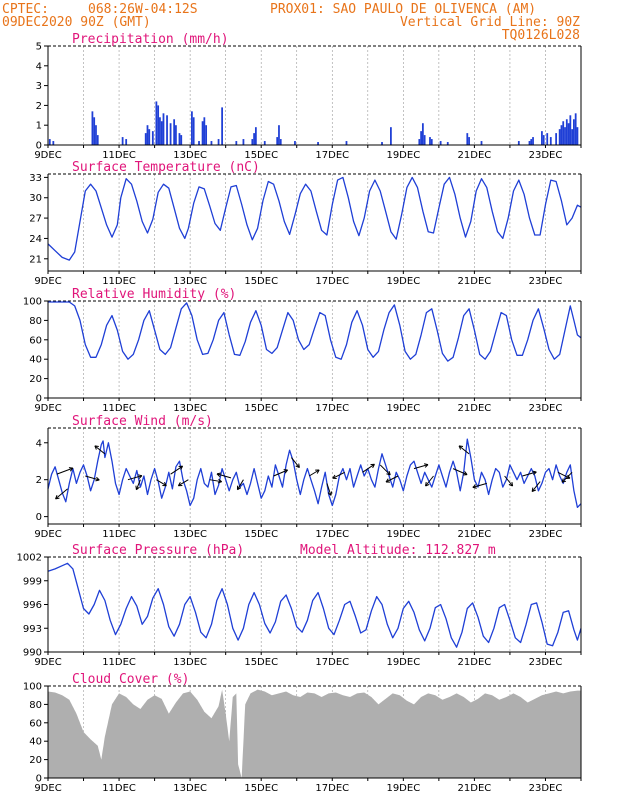 This screenshot has width=618, height=800. Describe the element at coordinates (32, 605) in the screenshot. I see `y-tick-label: 996` at that location.